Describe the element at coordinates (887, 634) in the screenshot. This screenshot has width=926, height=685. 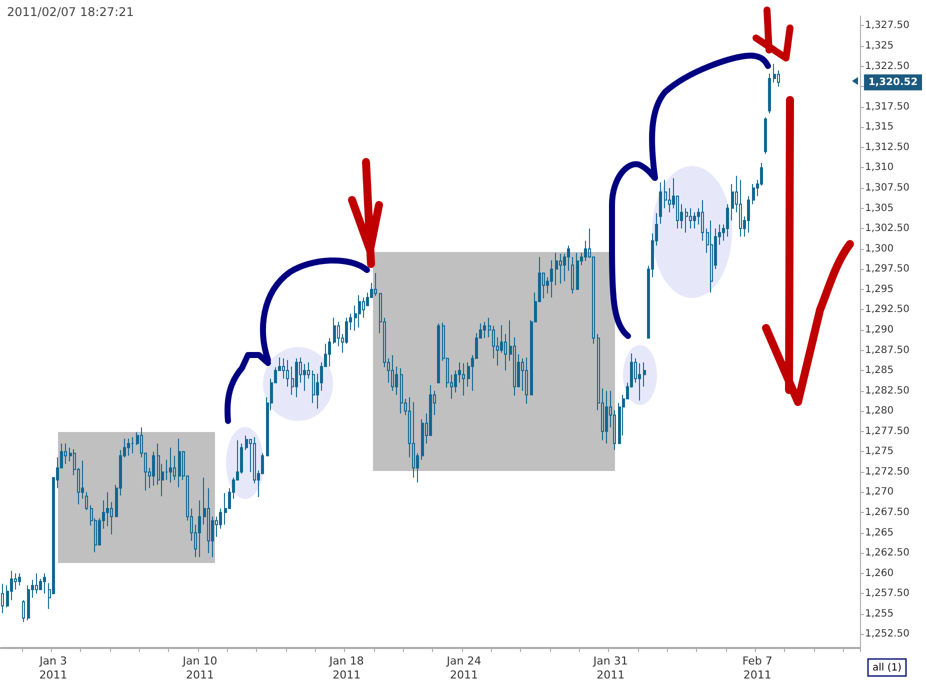
I see `y-tick-label: 1,252.50` at that location.